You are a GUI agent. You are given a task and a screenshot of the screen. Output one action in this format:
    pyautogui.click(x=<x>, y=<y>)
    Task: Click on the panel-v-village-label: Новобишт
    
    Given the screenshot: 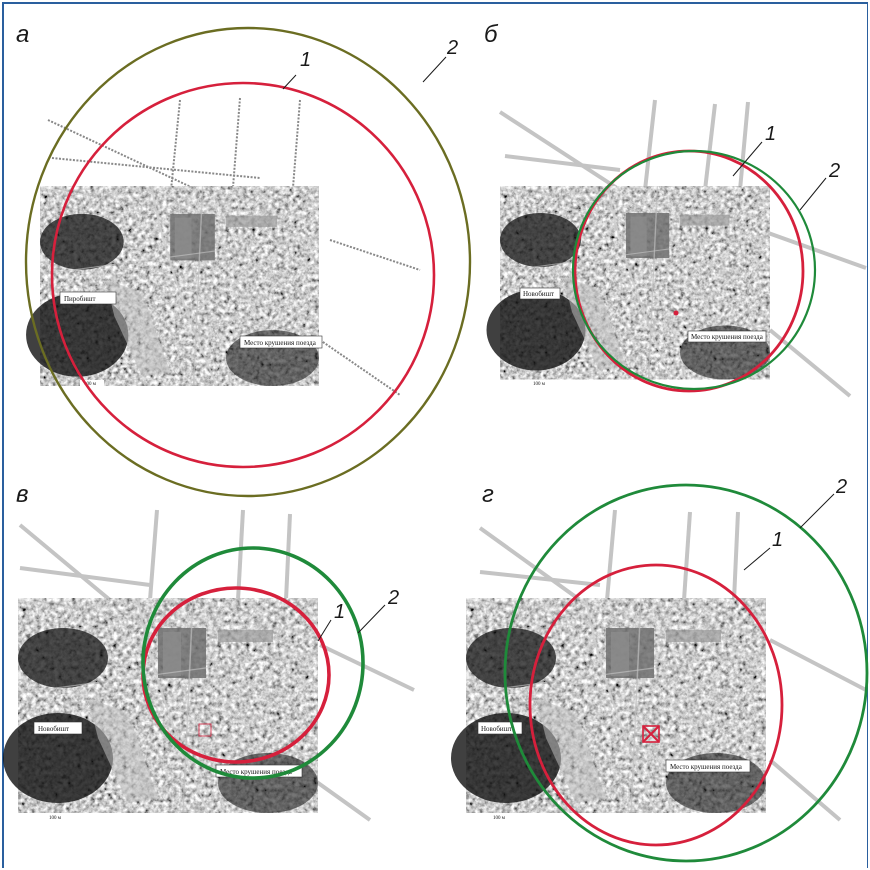 What is the action you would take?
    pyautogui.click(x=53, y=729)
    